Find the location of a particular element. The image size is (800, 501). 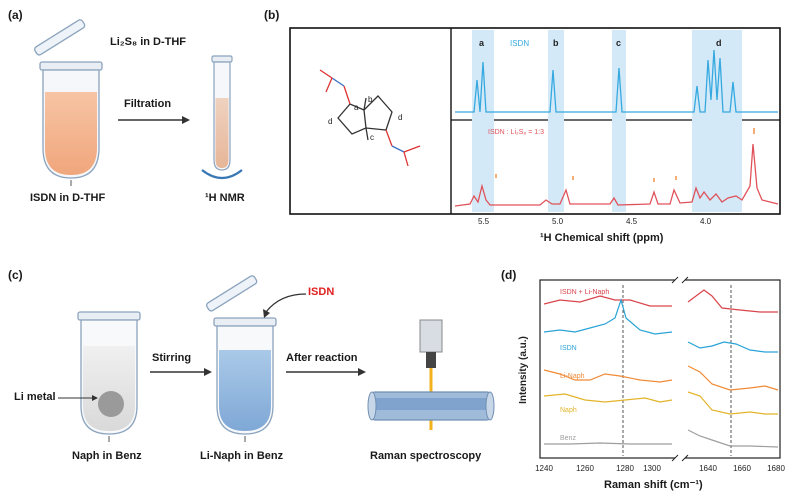

reagent-label: Li₂S₈ in D-THF is located at coordinates (148, 42).